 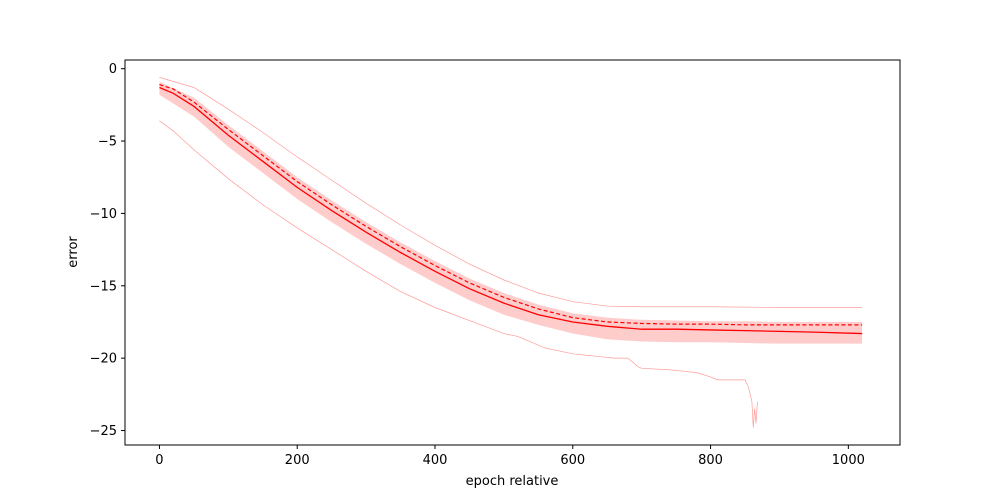 What do you see at coordinates (512, 481) in the screenshot?
I see `x-axis-label: epoch relative` at bounding box center [512, 481].